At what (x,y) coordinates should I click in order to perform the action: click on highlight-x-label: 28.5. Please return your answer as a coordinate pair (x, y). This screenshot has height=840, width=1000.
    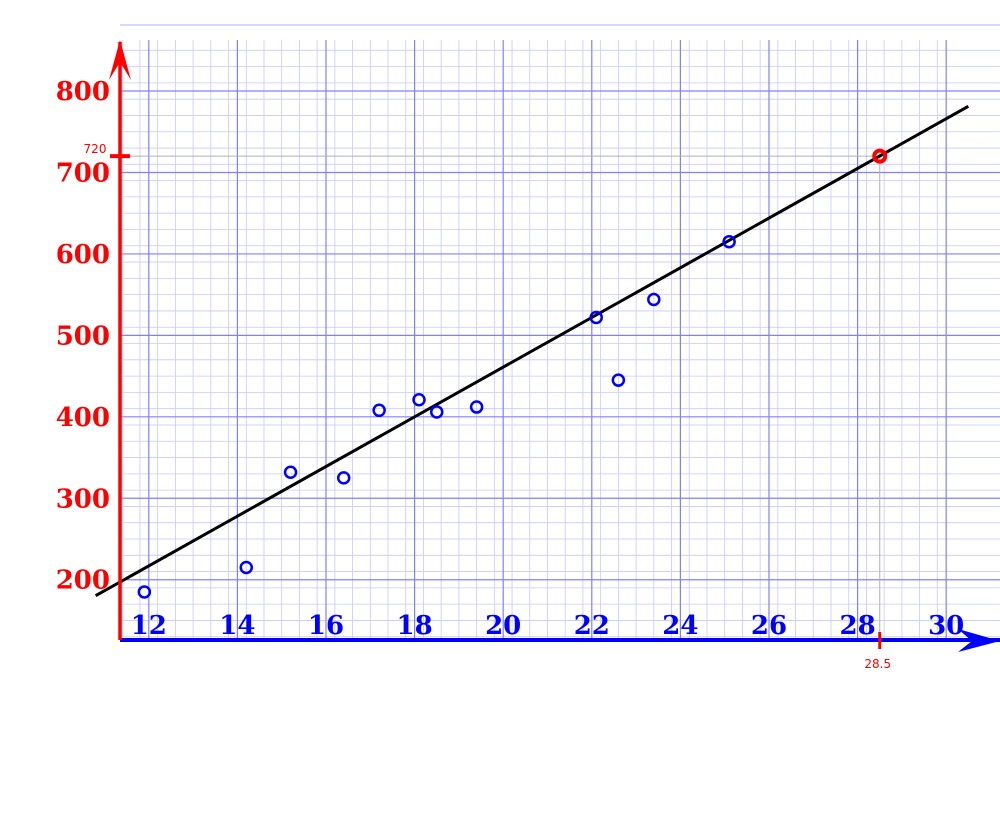
    Looking at the image, I should click on (877, 664).